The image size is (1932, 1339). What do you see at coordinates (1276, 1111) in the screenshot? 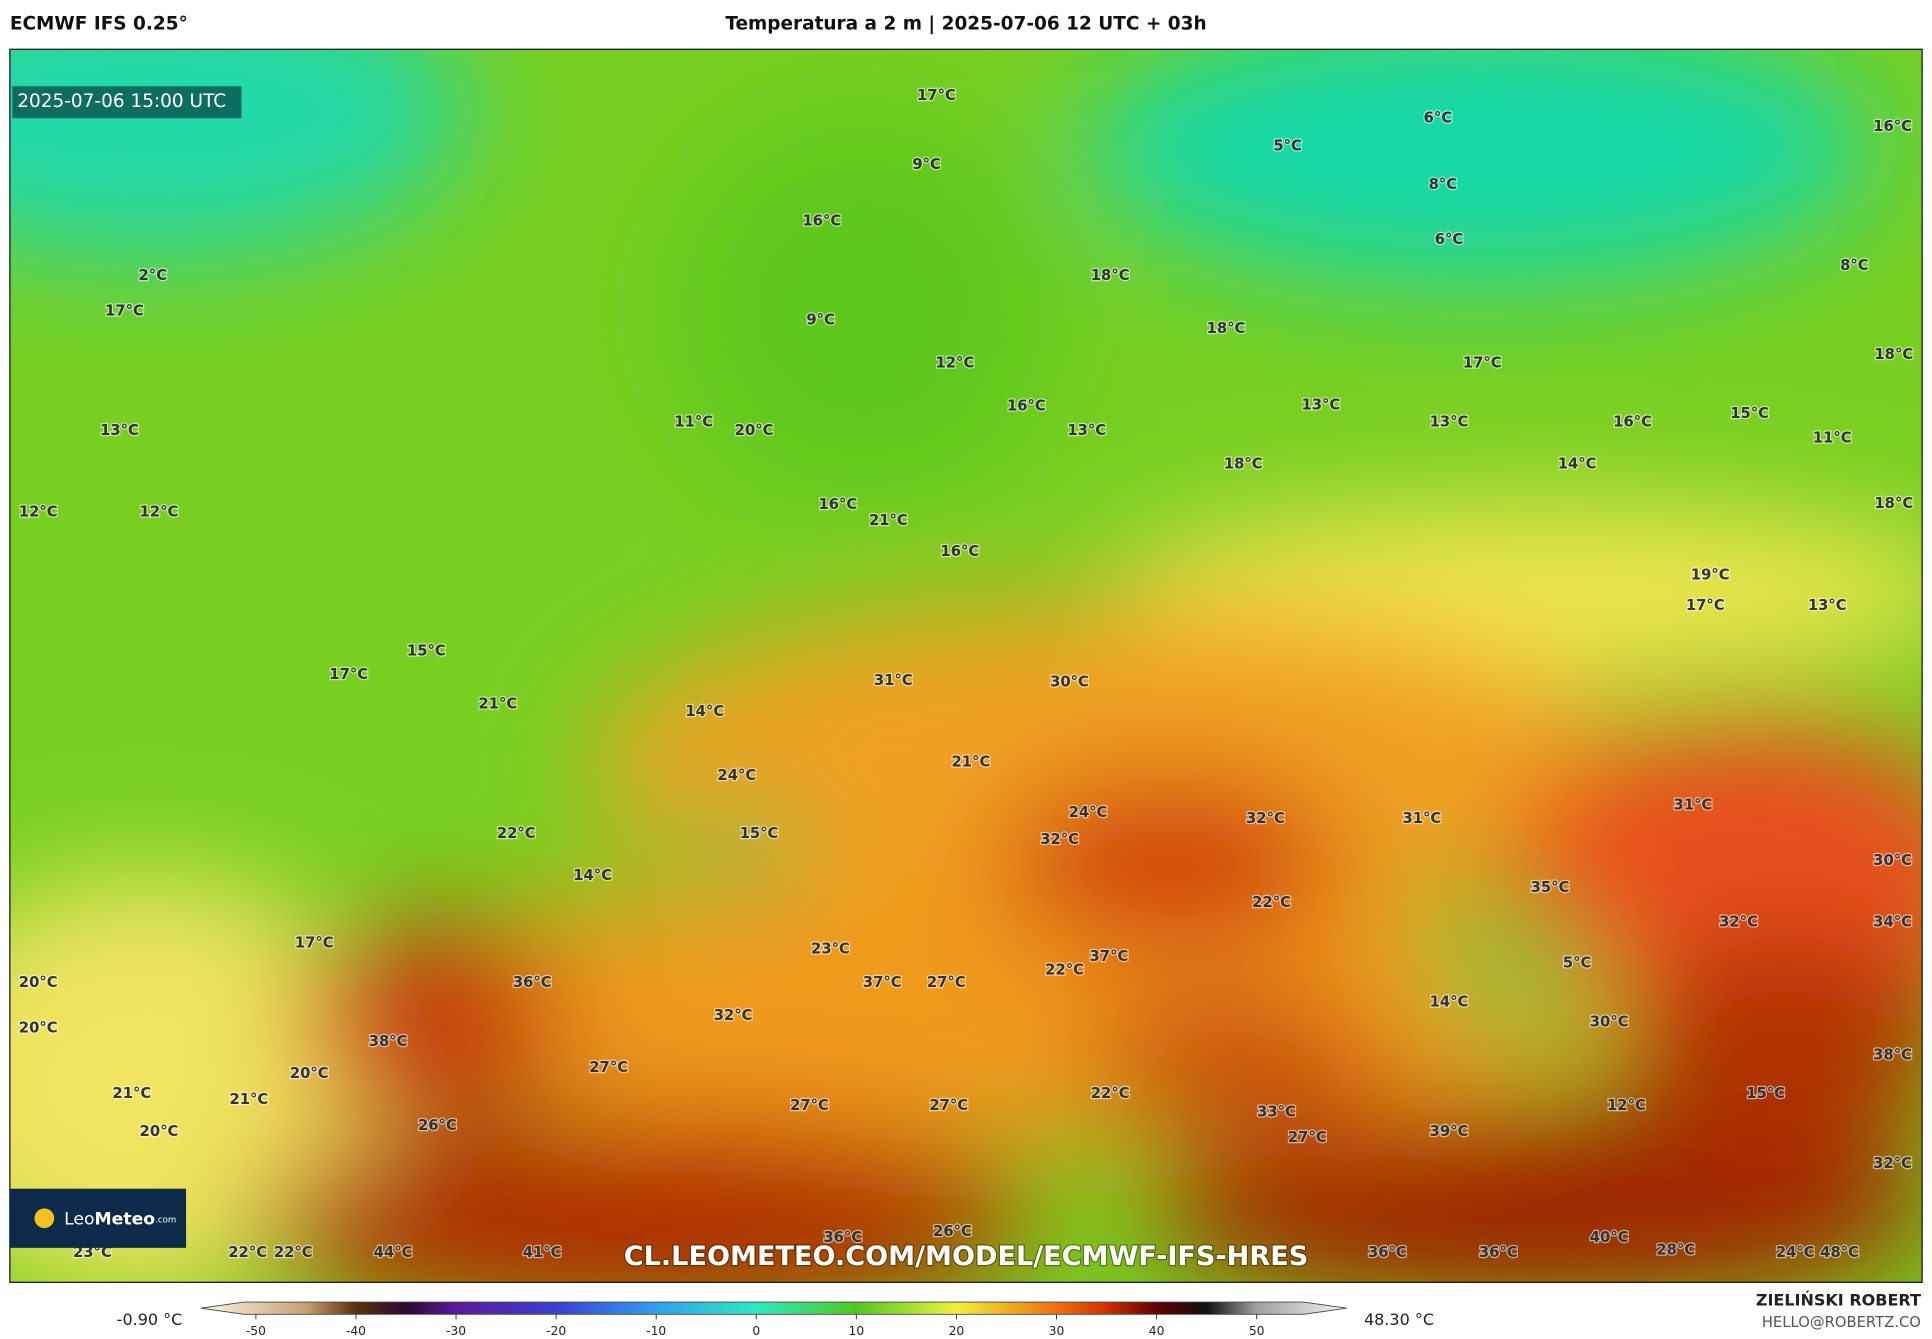
I see `temperature-label: 33°C` at bounding box center [1276, 1111].